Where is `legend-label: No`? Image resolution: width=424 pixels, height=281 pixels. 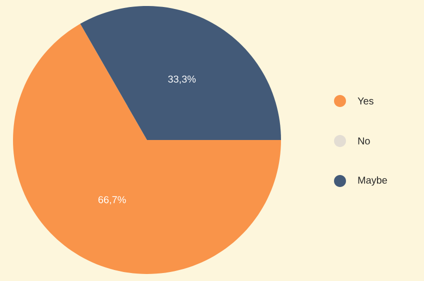 legend-label: No is located at coordinates (364, 141).